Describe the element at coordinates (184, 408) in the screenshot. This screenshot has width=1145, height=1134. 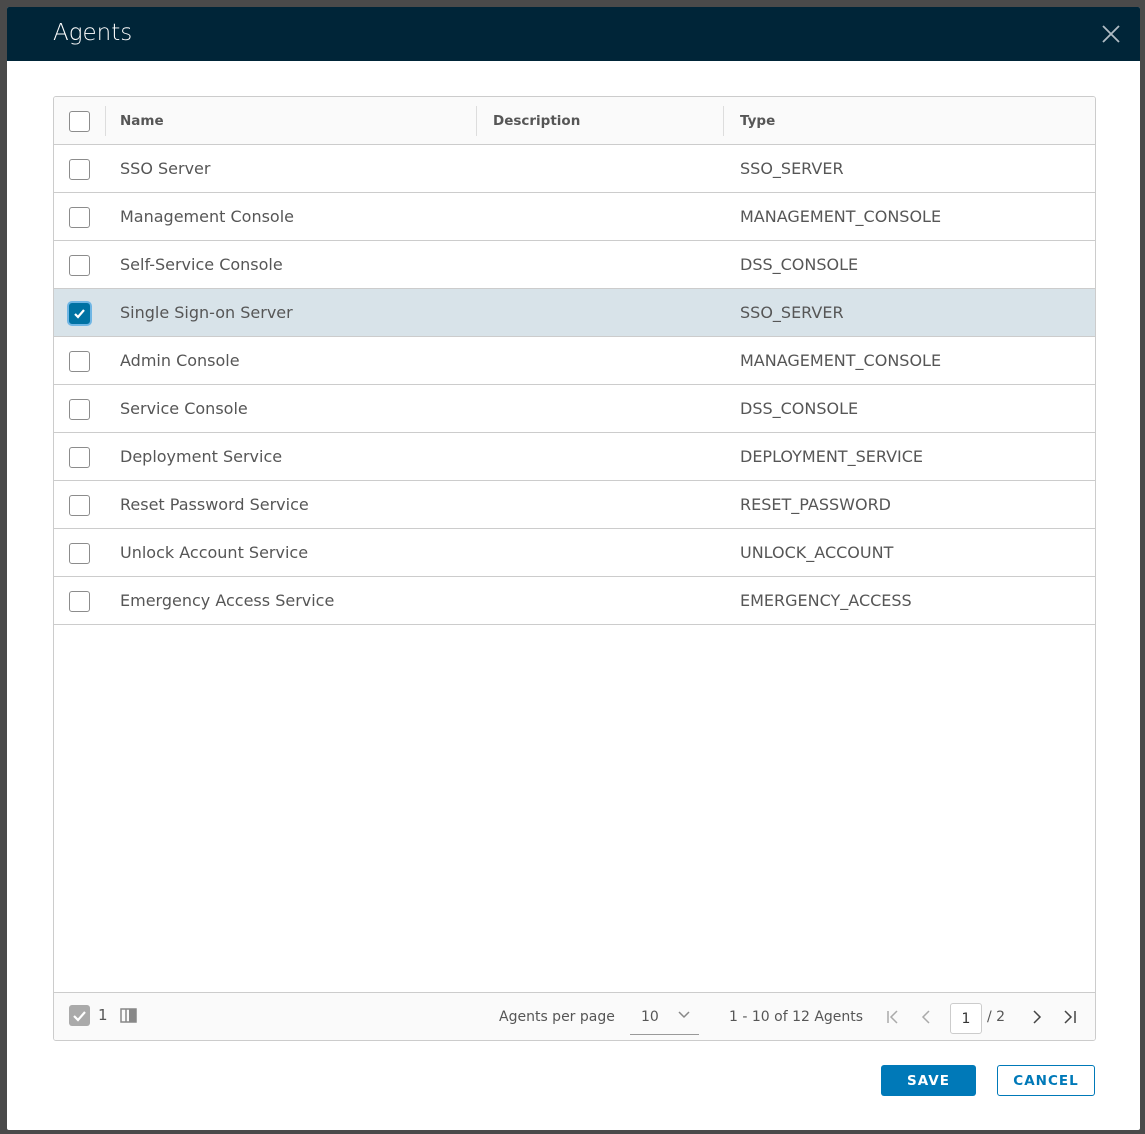
I see `cell-name: Service Console` at that location.